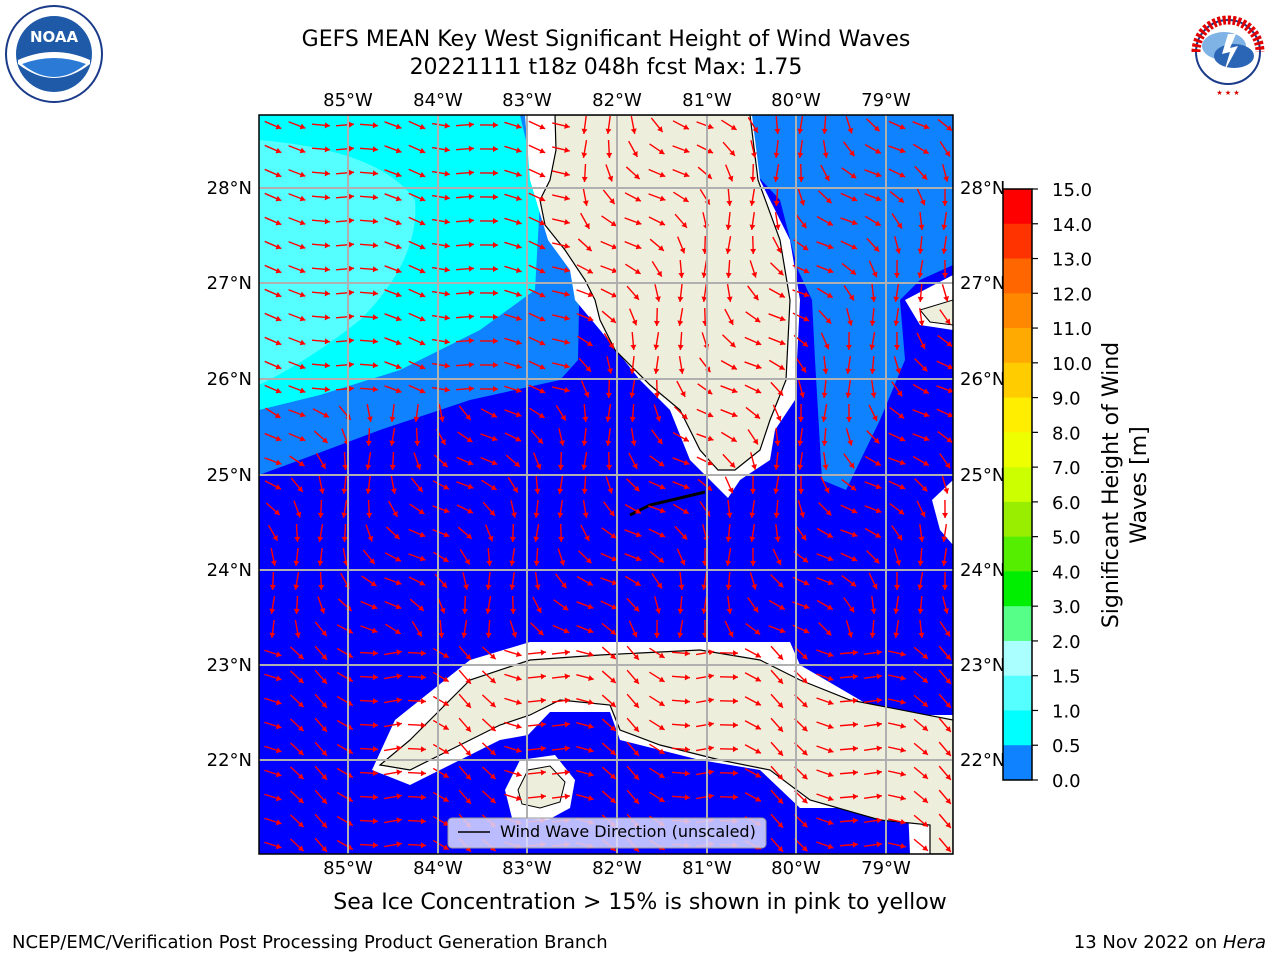  What do you see at coordinates (1066, 677) in the screenshot?
I see `colorbar-tick-label: 1.5` at bounding box center [1066, 677].